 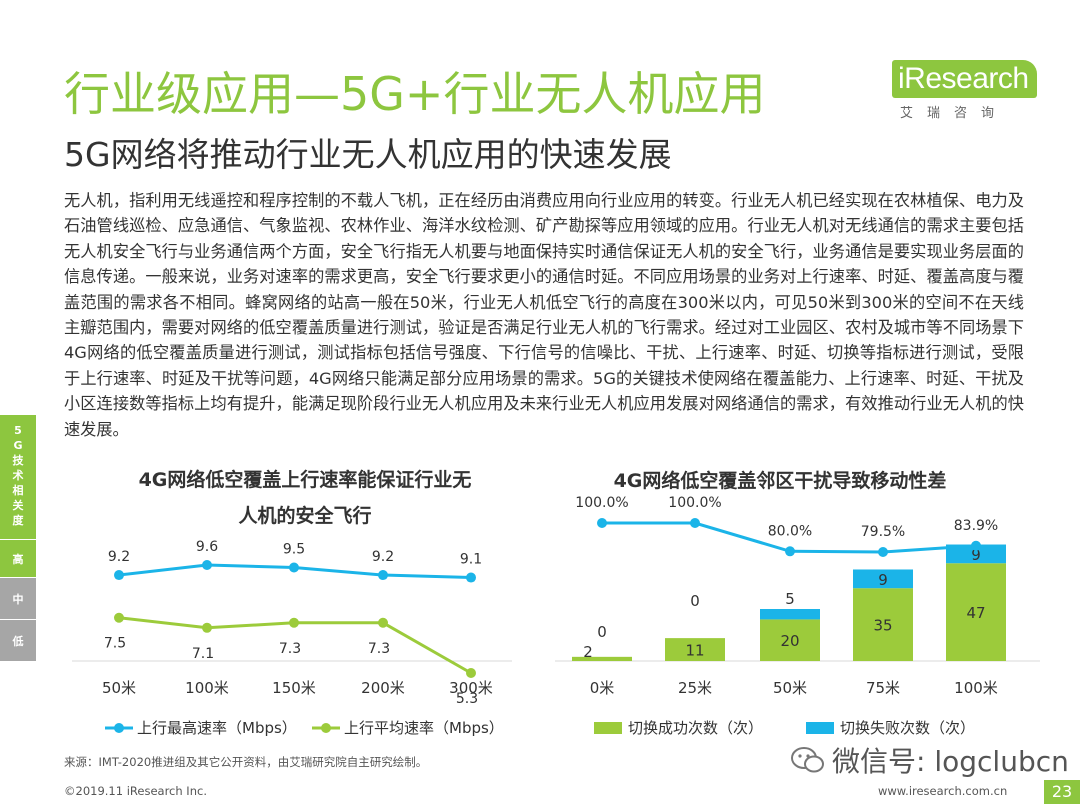 What do you see at coordinates (18, 598) in the screenshot?
I see `side-tab-medium: 中` at bounding box center [18, 598].